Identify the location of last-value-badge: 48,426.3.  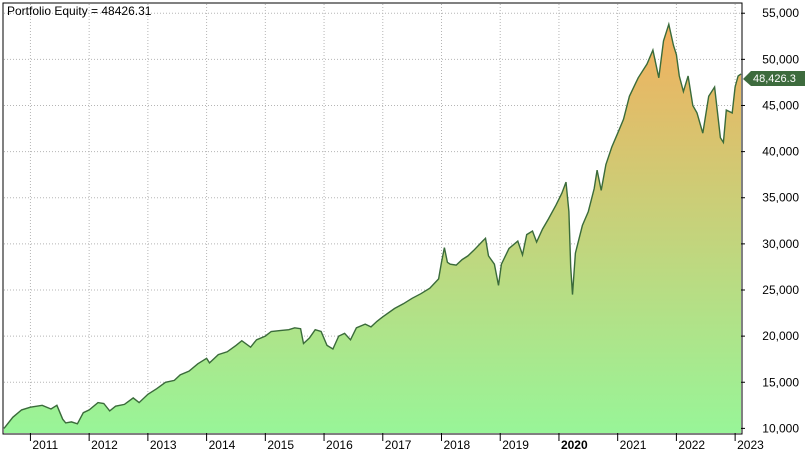
(774, 78).